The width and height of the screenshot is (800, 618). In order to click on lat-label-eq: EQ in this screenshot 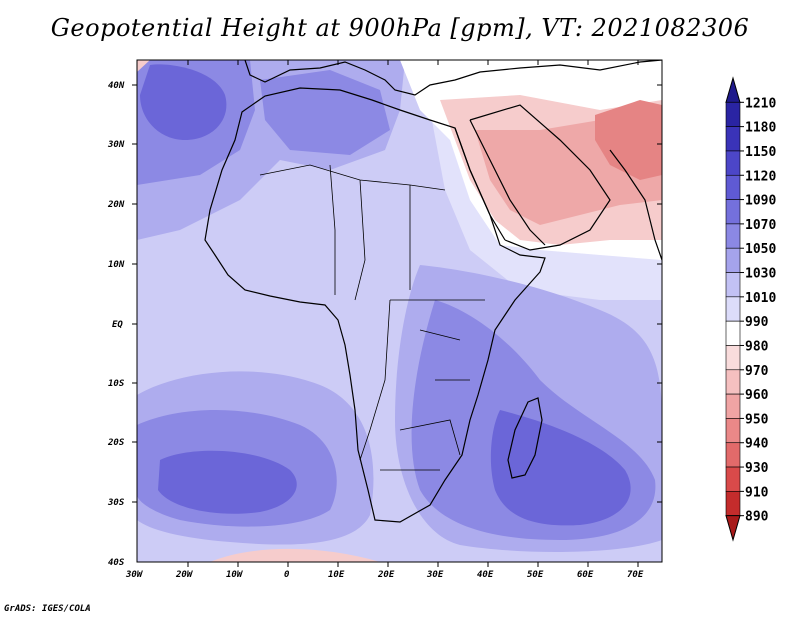, I will do `click(117, 325)`.